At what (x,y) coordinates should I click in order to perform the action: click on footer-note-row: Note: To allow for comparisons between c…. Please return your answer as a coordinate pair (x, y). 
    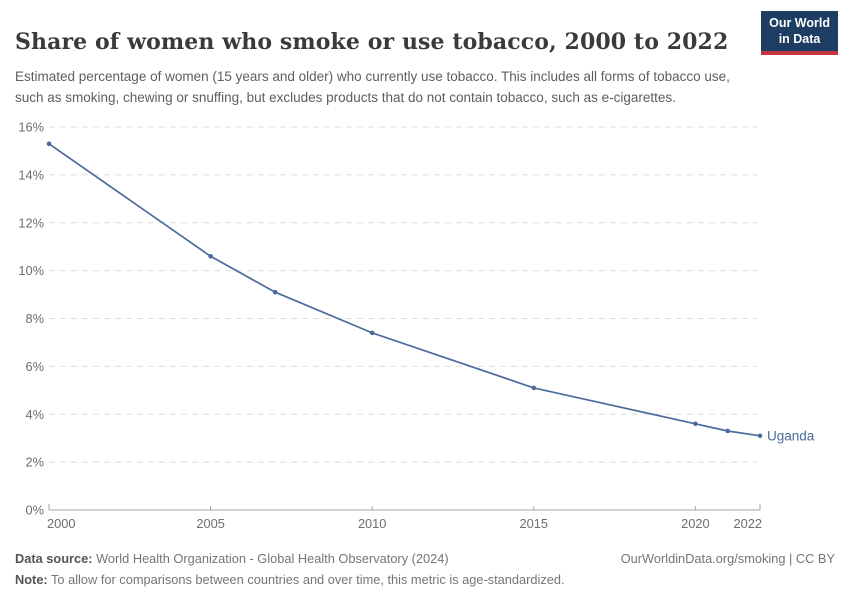
    Looking at the image, I should click on (425, 579).